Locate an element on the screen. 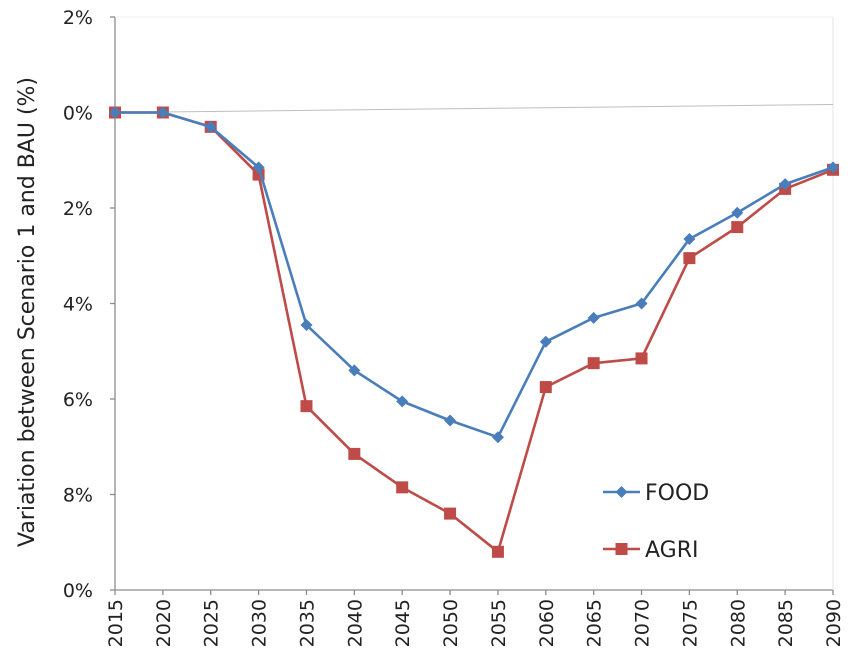 The width and height of the screenshot is (848, 666). zero-line-group is located at coordinates (474, 108).